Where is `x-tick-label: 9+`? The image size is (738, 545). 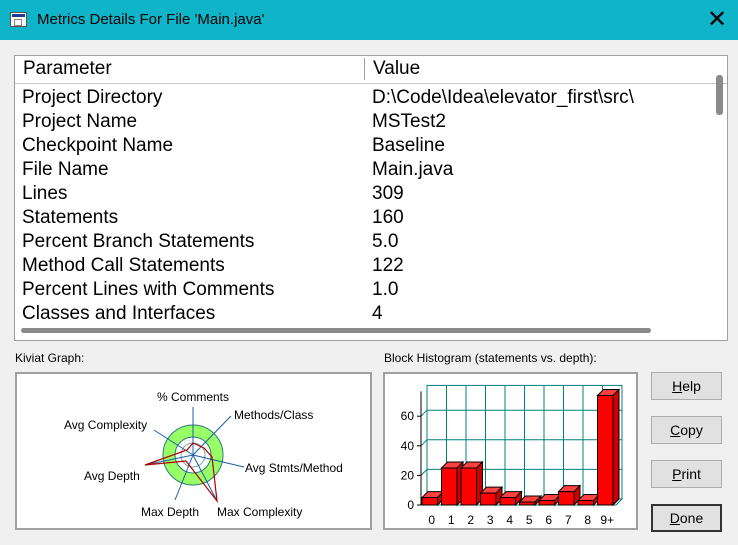
x-tick-label: 9+ is located at coordinates (607, 520).